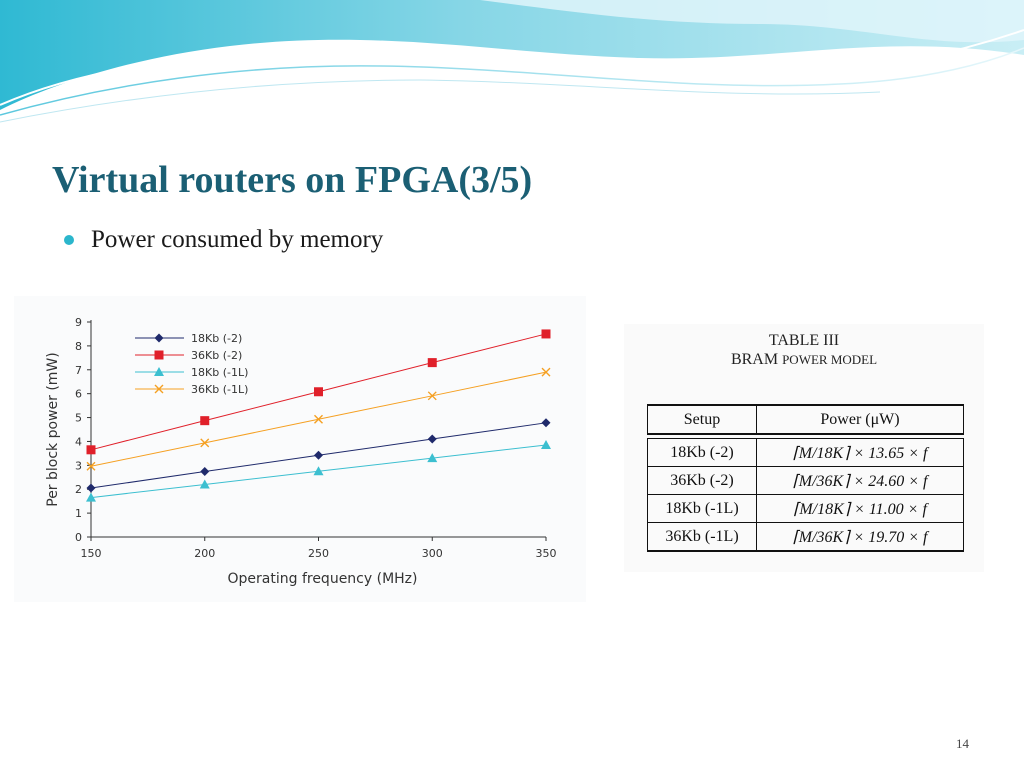  Describe the element at coordinates (53, 429) in the screenshot. I see `y-axis-label: Per block power (mW)` at that location.